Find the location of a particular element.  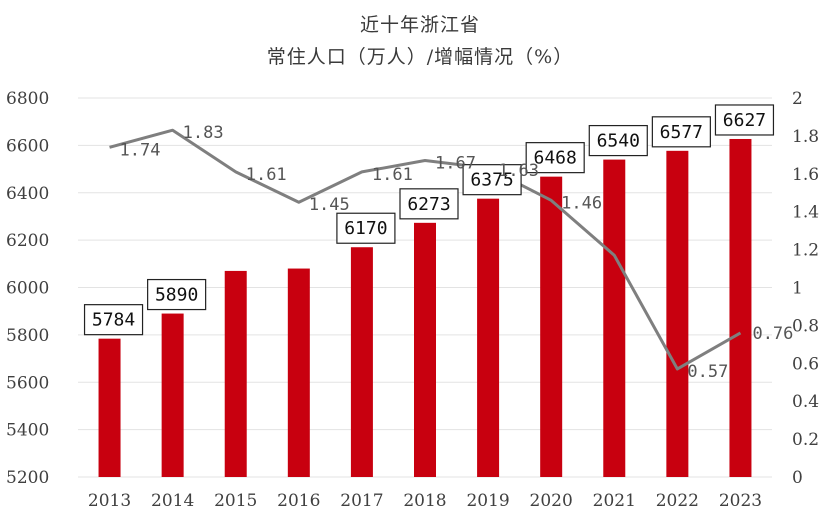

left-axis-tick-label: 5800 is located at coordinates (27, 336).